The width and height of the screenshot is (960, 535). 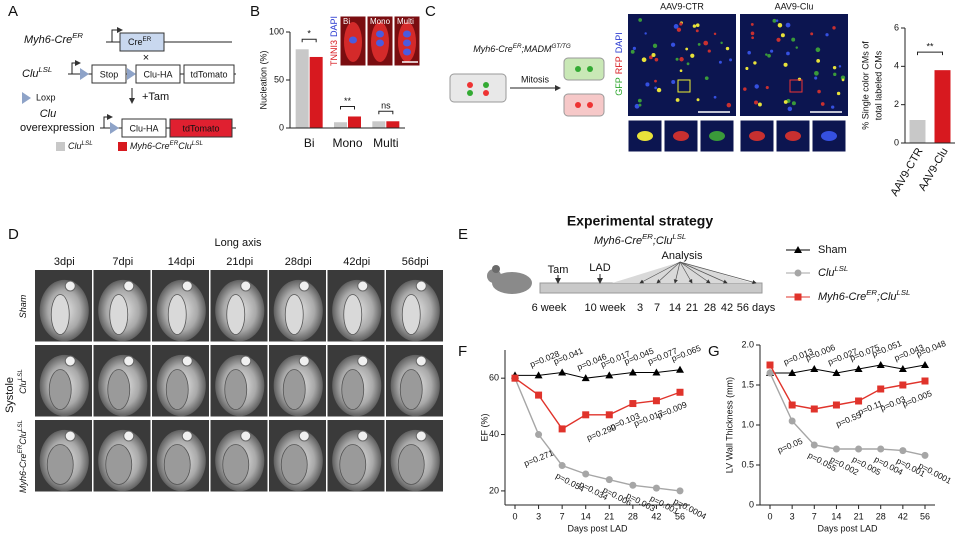 What do you see at coordinates (20, 375) in the screenshot?
I see `row-label-part: LSL` at bounding box center [20, 375].